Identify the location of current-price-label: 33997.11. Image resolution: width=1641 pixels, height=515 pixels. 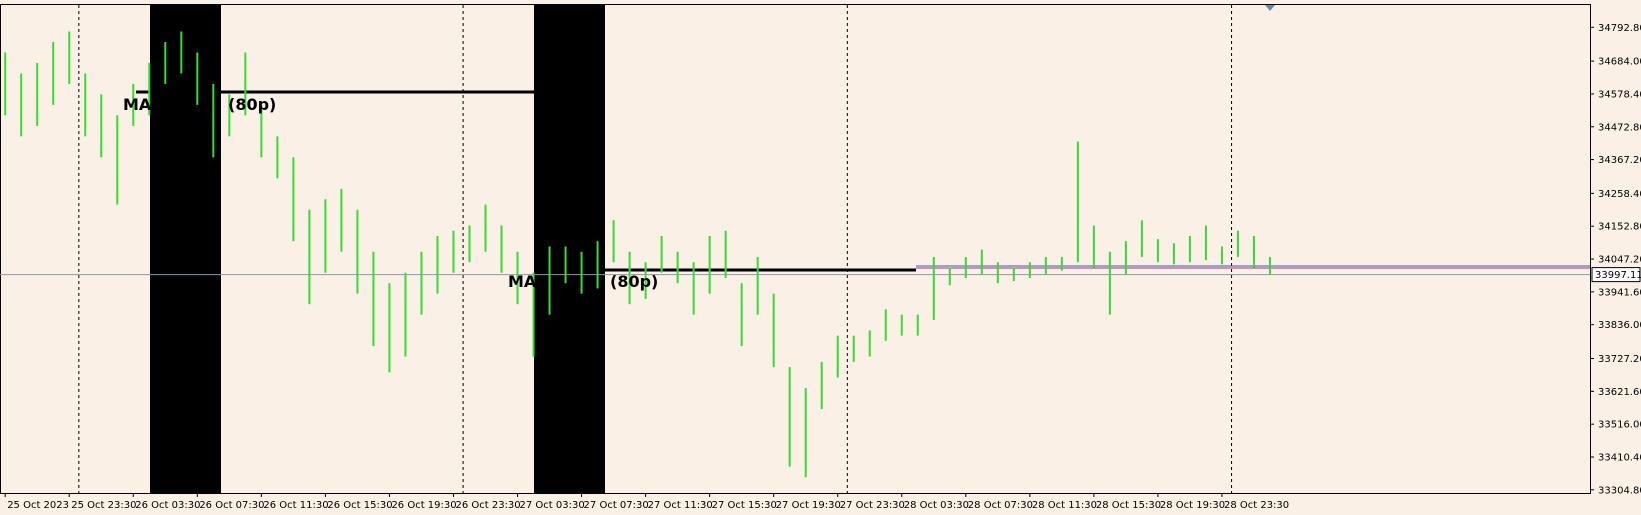
(1618, 275).